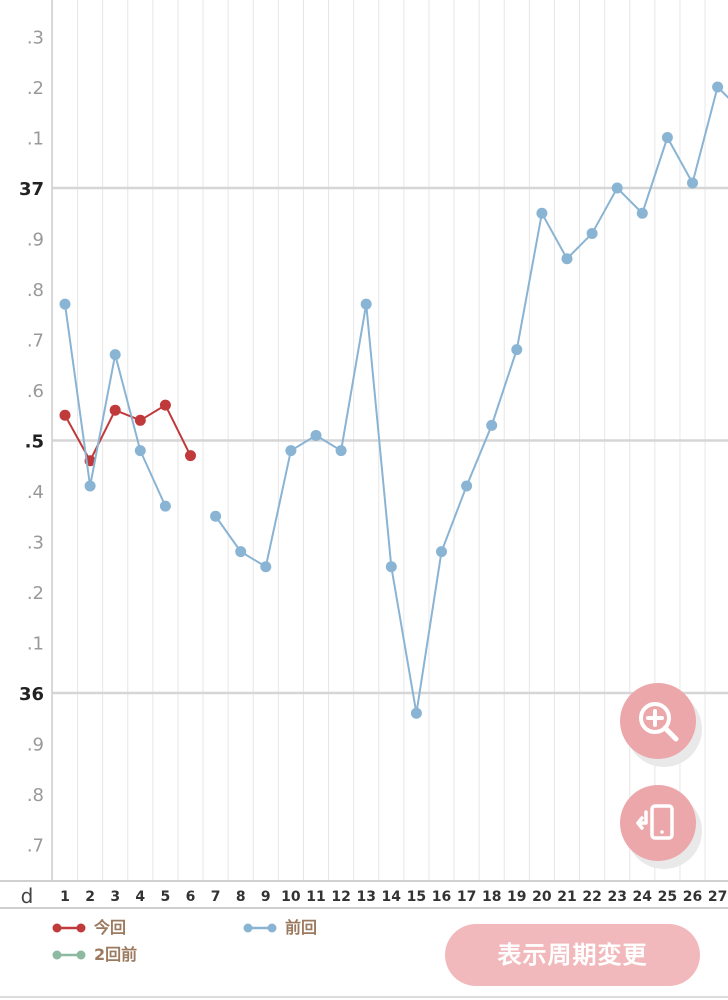 The height and width of the screenshot is (1000, 728). Describe the element at coordinates (301, 927) in the screenshot. I see `legend-label: 前回` at that location.